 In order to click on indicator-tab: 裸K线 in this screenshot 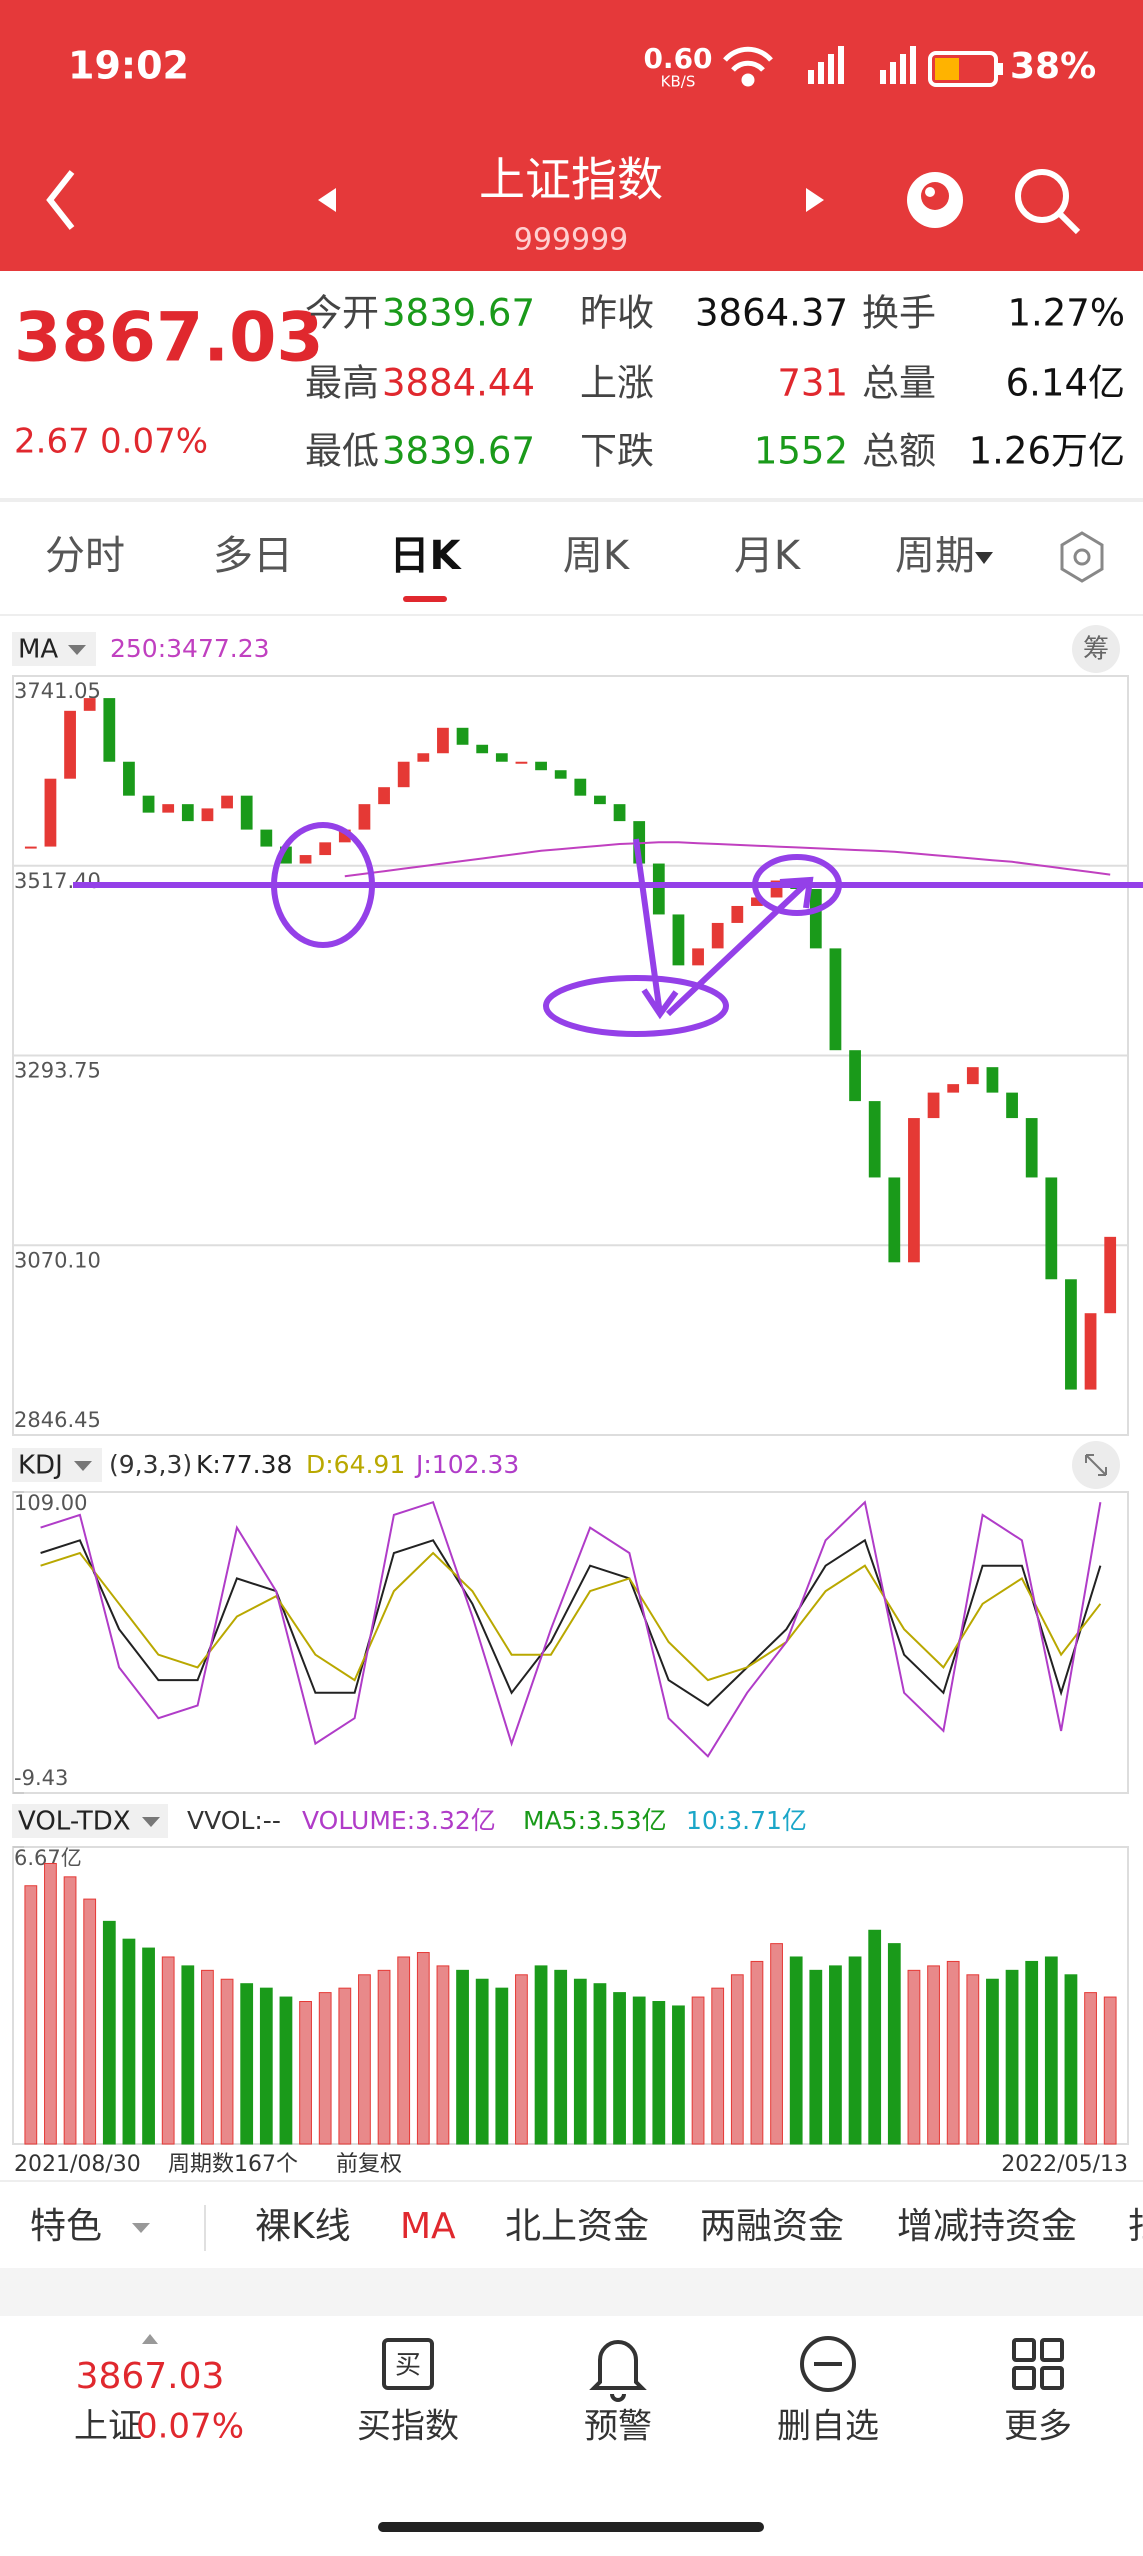, I will do `click(303, 2226)`.